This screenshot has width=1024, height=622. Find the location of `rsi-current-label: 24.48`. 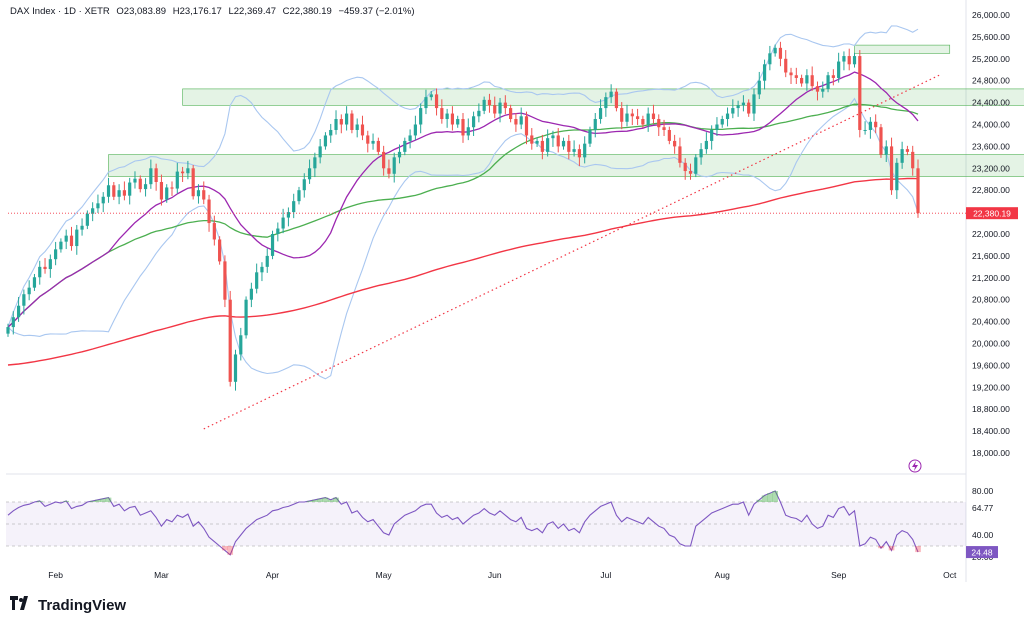

rsi-current-label: 24.48 is located at coordinates (982, 553).